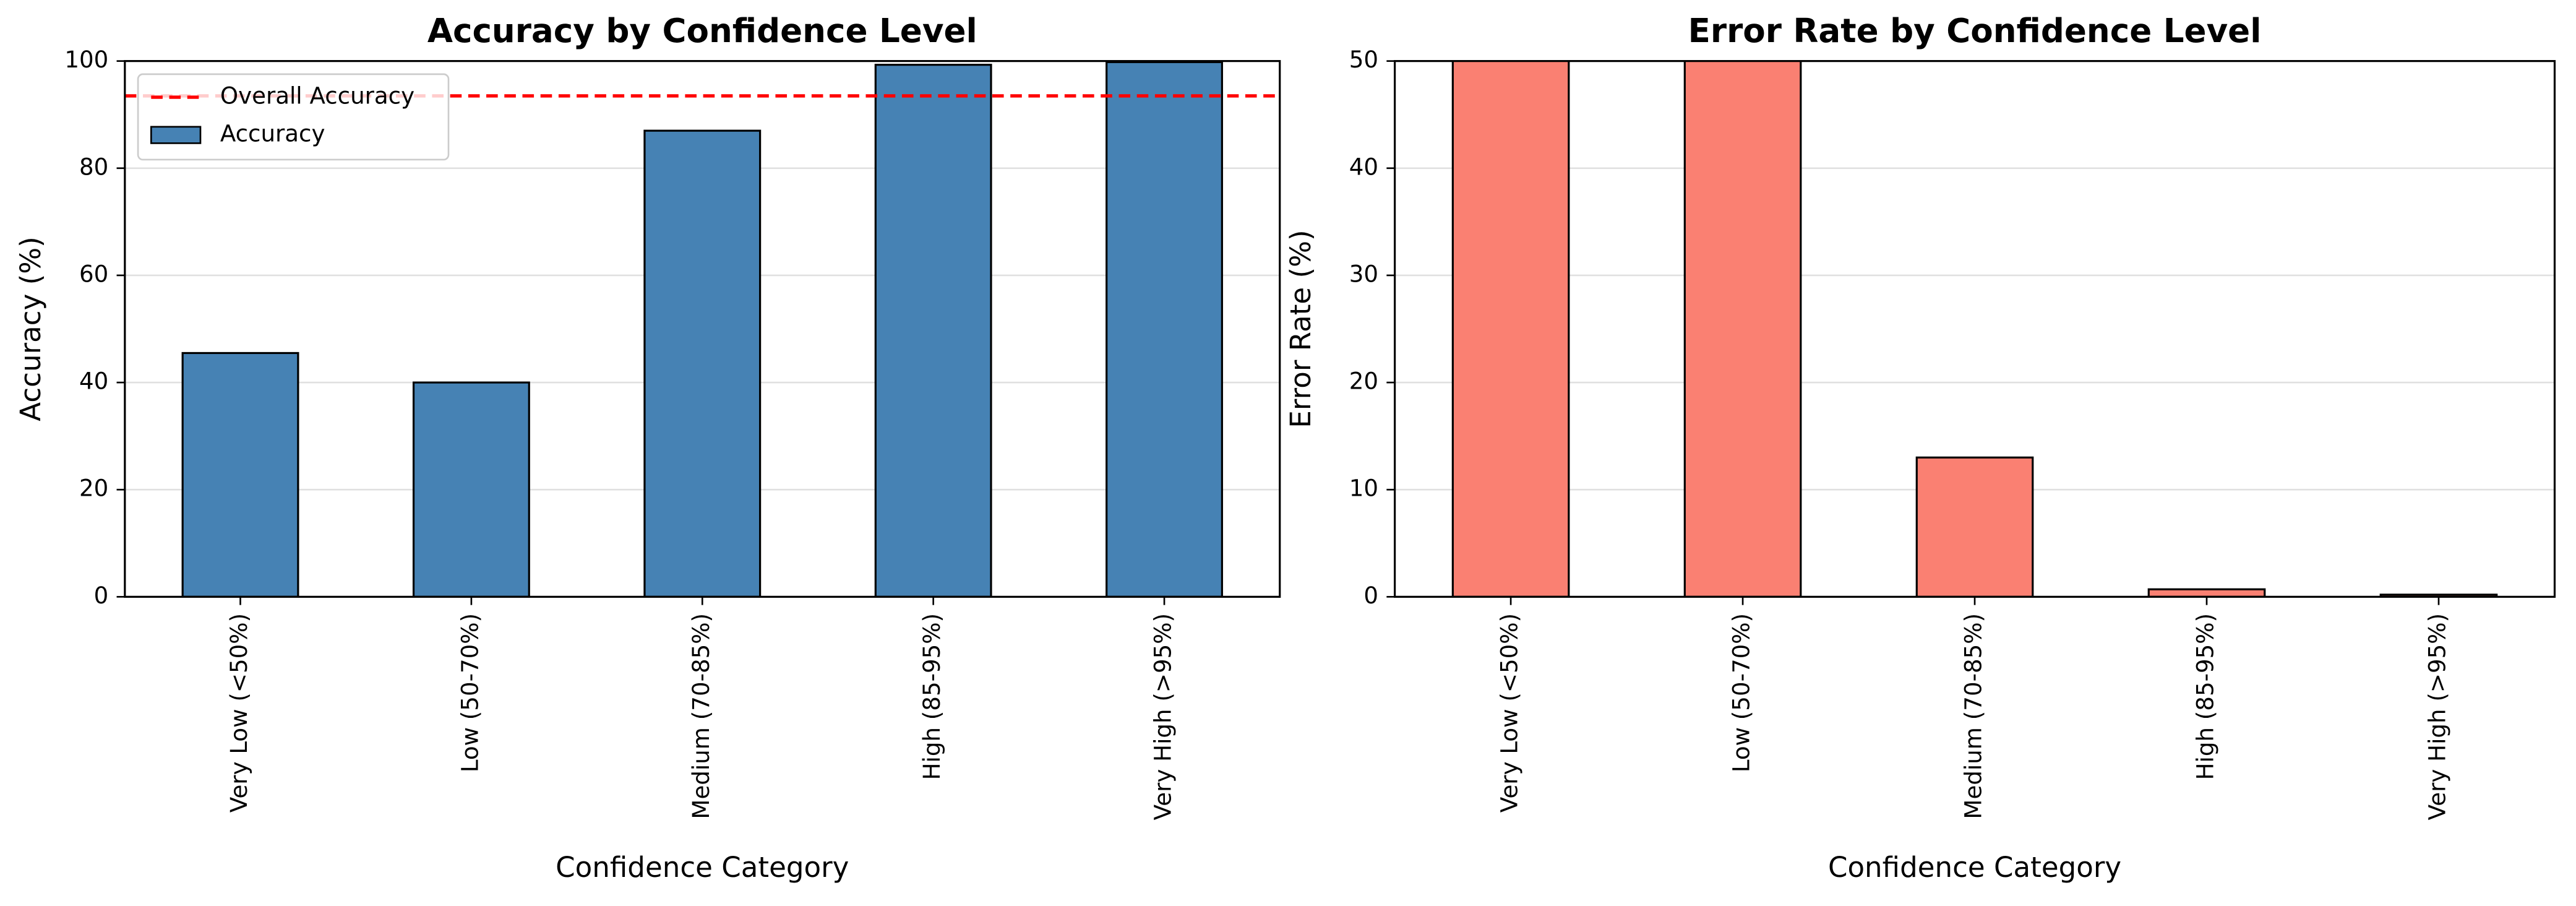 The image size is (2576, 906). Describe the element at coordinates (1364, 273) in the screenshot. I see `y-tick-label: 30` at that location.